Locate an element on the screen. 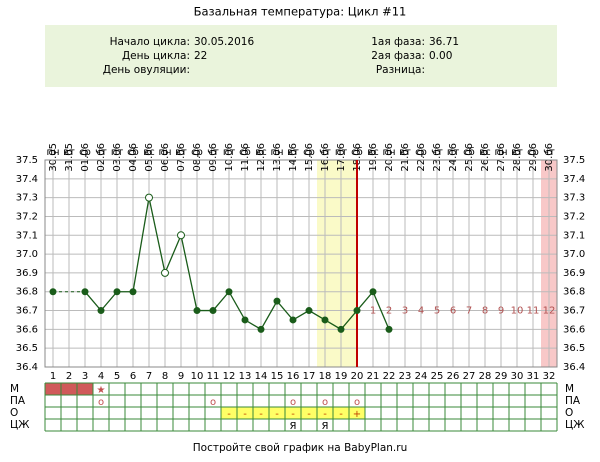 The width and height of the screenshot is (600, 462). table-cell: о is located at coordinates (325, 402).